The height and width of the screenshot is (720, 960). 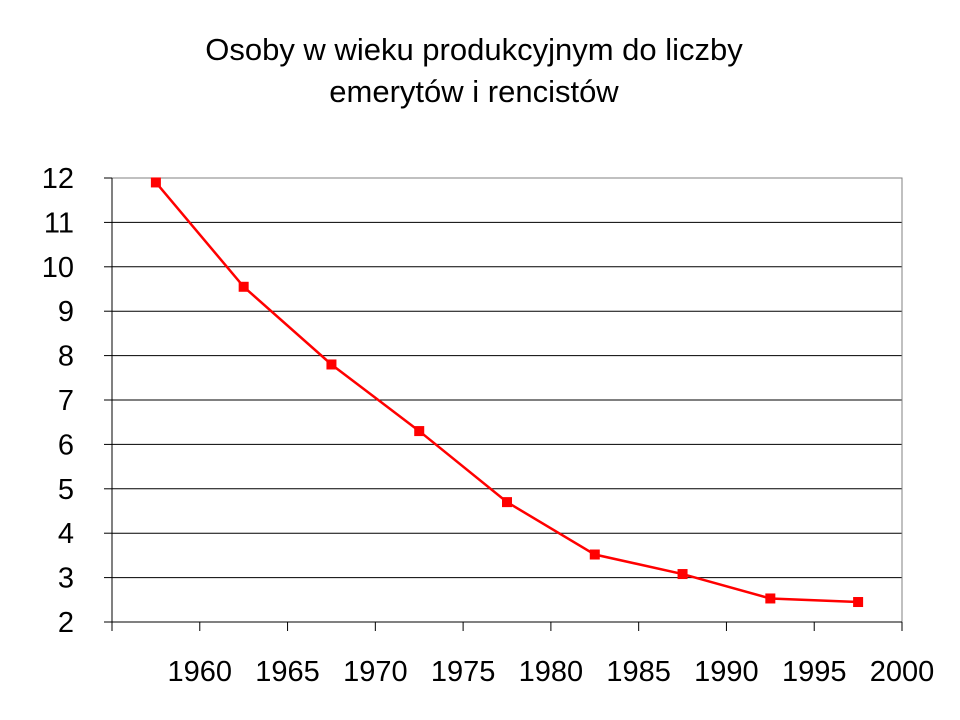 I want to click on x-tick-label: 1990, so click(x=726, y=672).